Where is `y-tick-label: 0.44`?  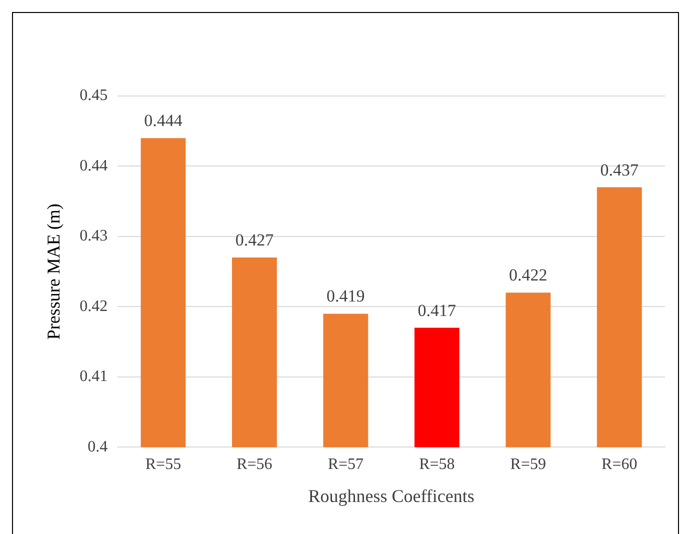 y-tick-label: 0.44 is located at coordinates (94, 165).